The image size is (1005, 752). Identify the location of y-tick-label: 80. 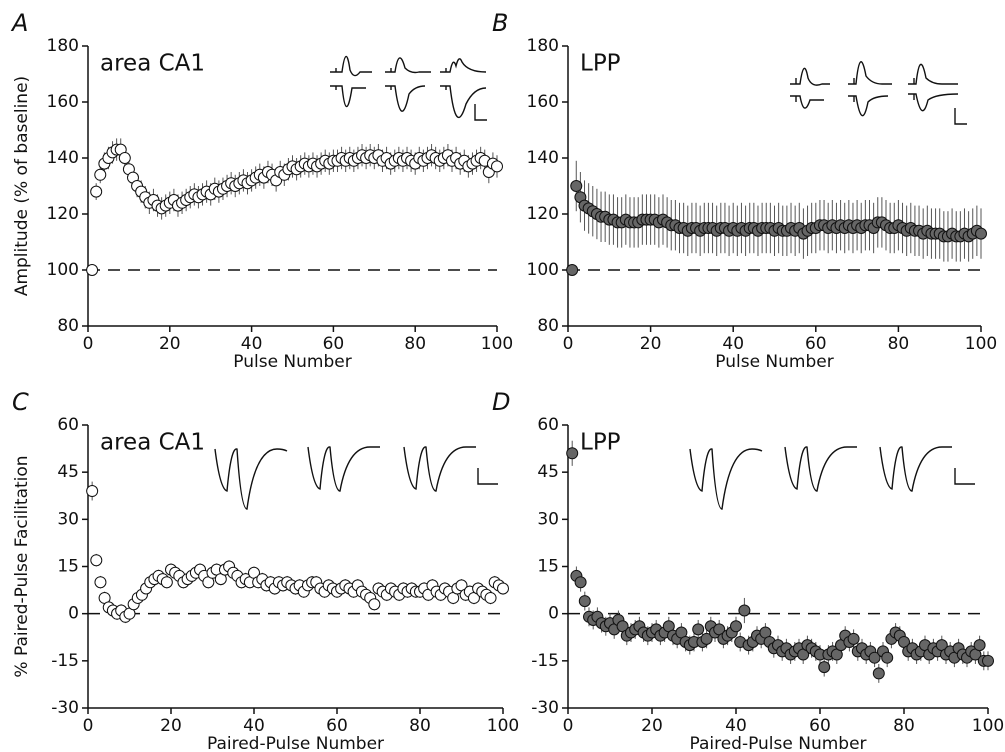
(548, 326).